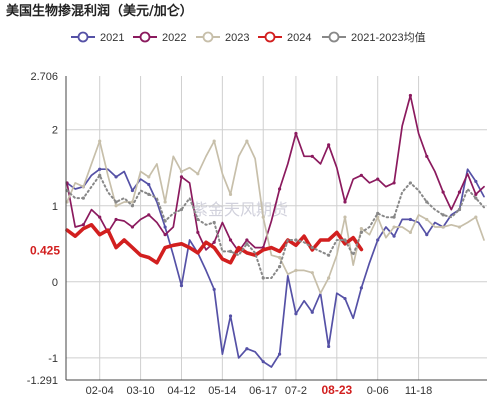 The width and height of the screenshot is (503, 400). Describe the element at coordinates (388, 37) in the screenshot. I see `legend-label: 2021-2023均值` at that location.